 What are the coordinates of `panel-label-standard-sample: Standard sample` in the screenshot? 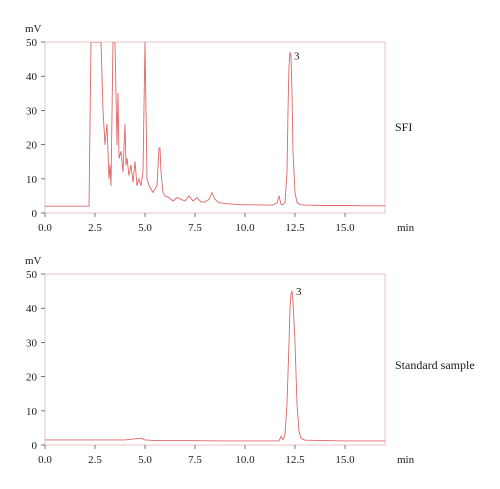 It's located at (435, 365).